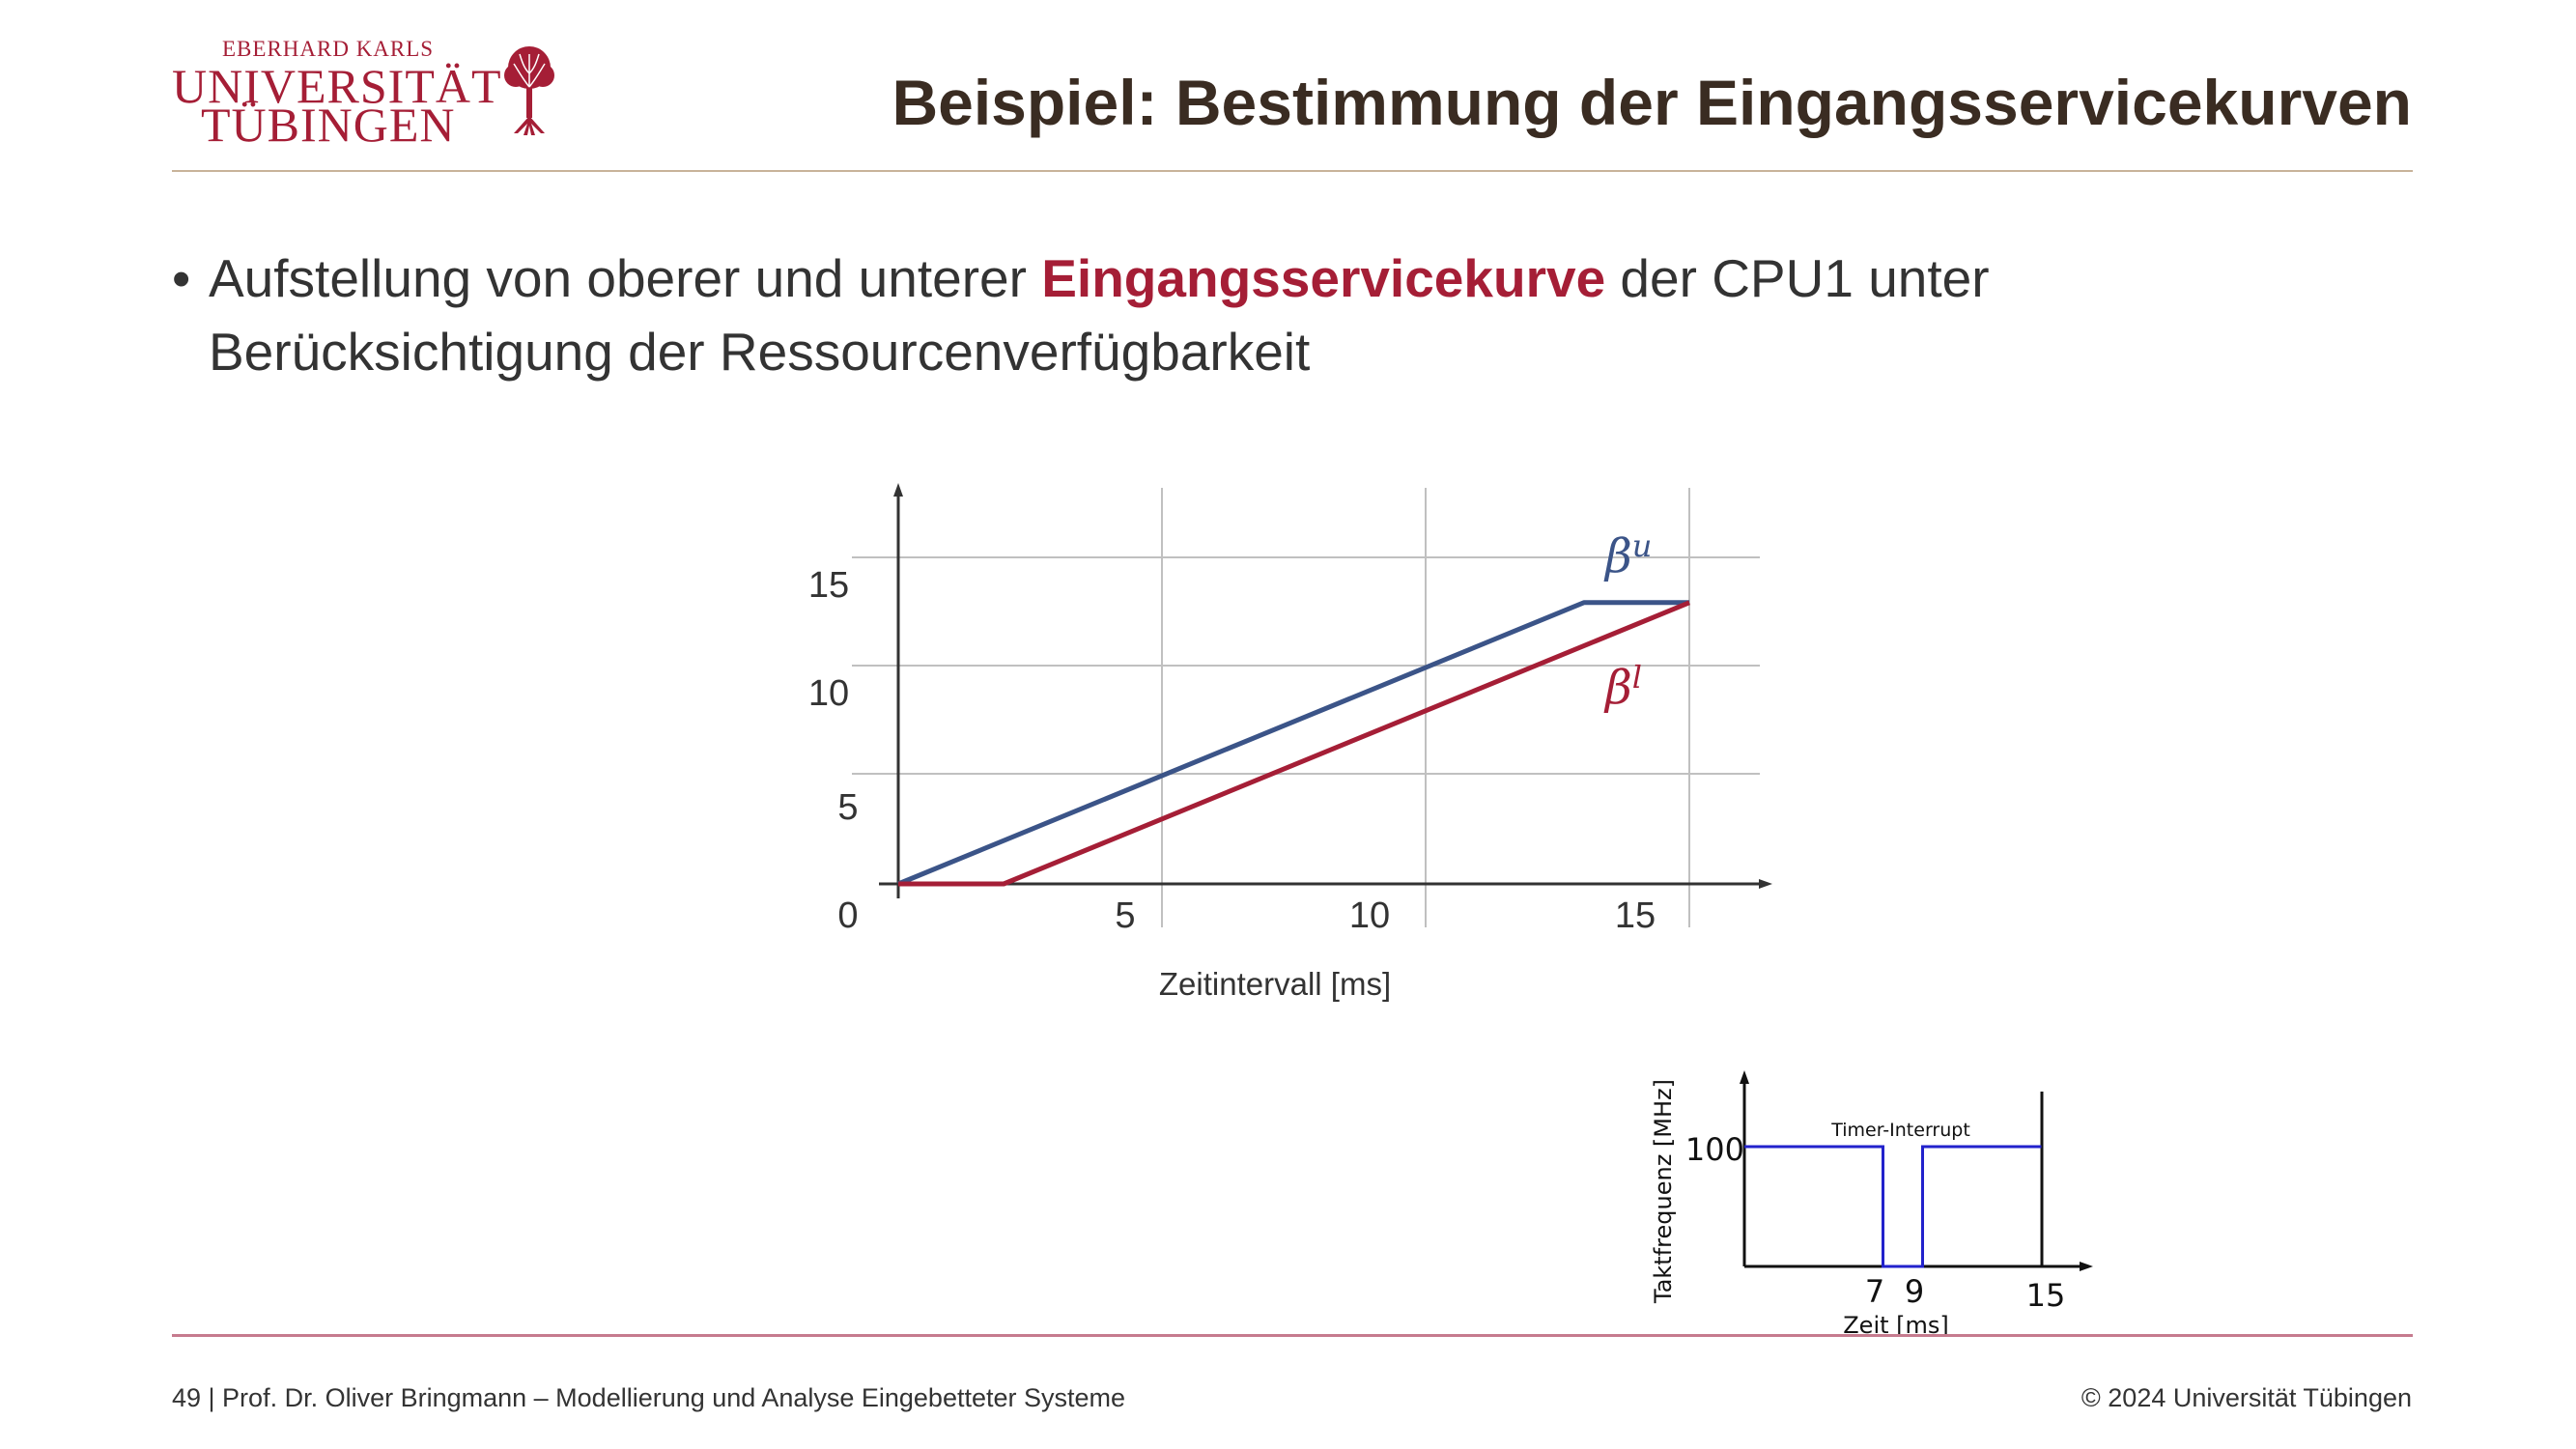 The image size is (2576, 1449). What do you see at coordinates (828, 693) in the screenshot?
I see `y-tick-label-10: 10` at bounding box center [828, 693].